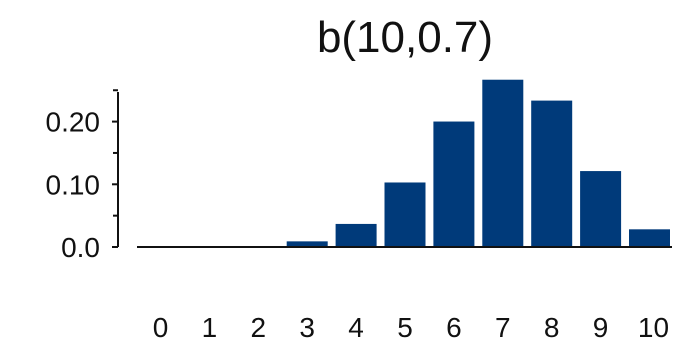  I want to click on x-tick-label: 5, so click(405, 327).